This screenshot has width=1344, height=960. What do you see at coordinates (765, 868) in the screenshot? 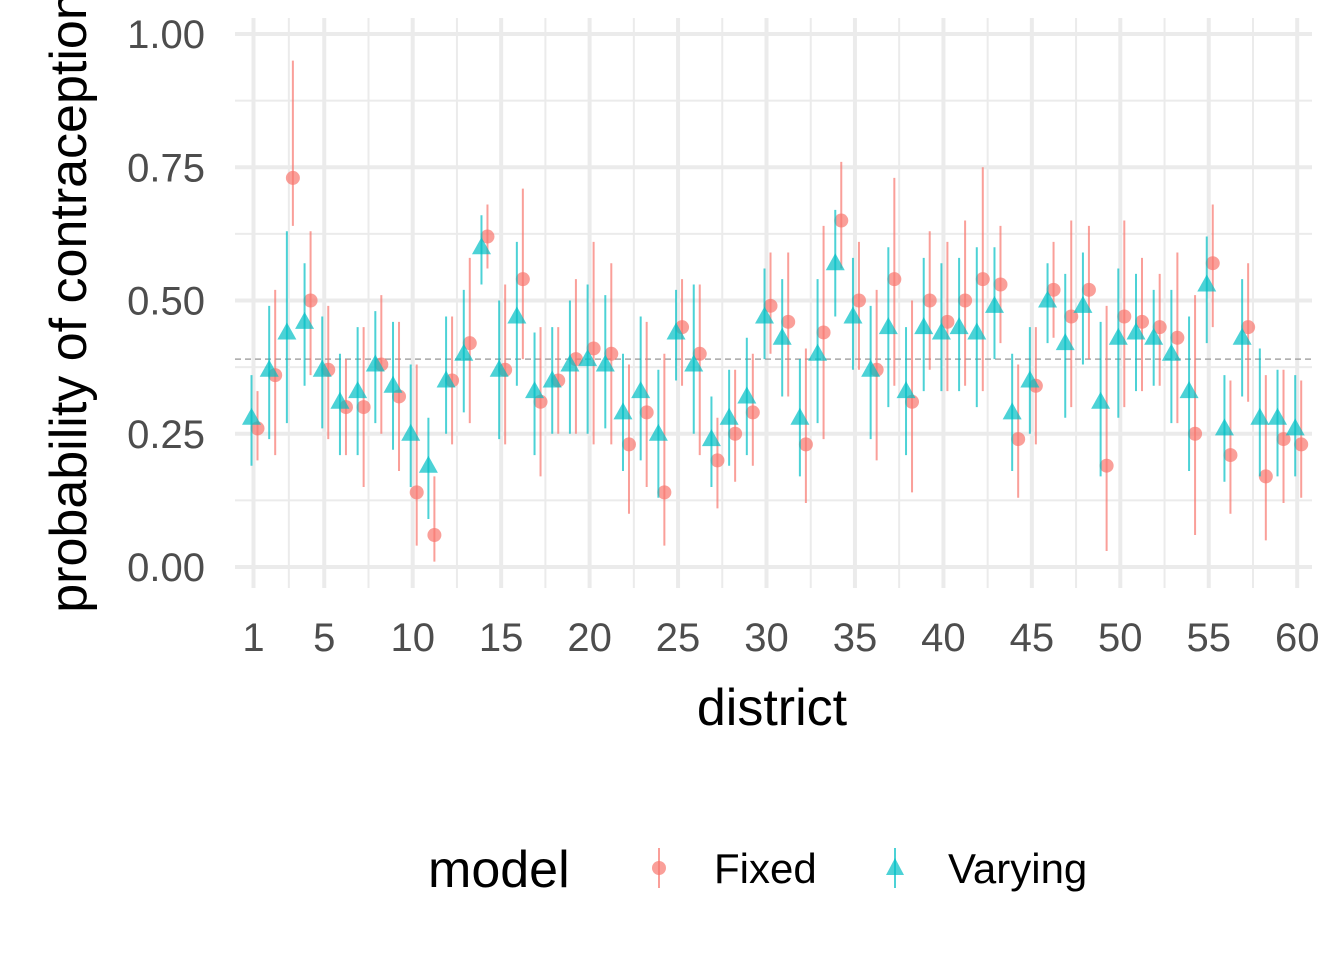
I see `legend-label-fixed: Fixed` at bounding box center [765, 868].